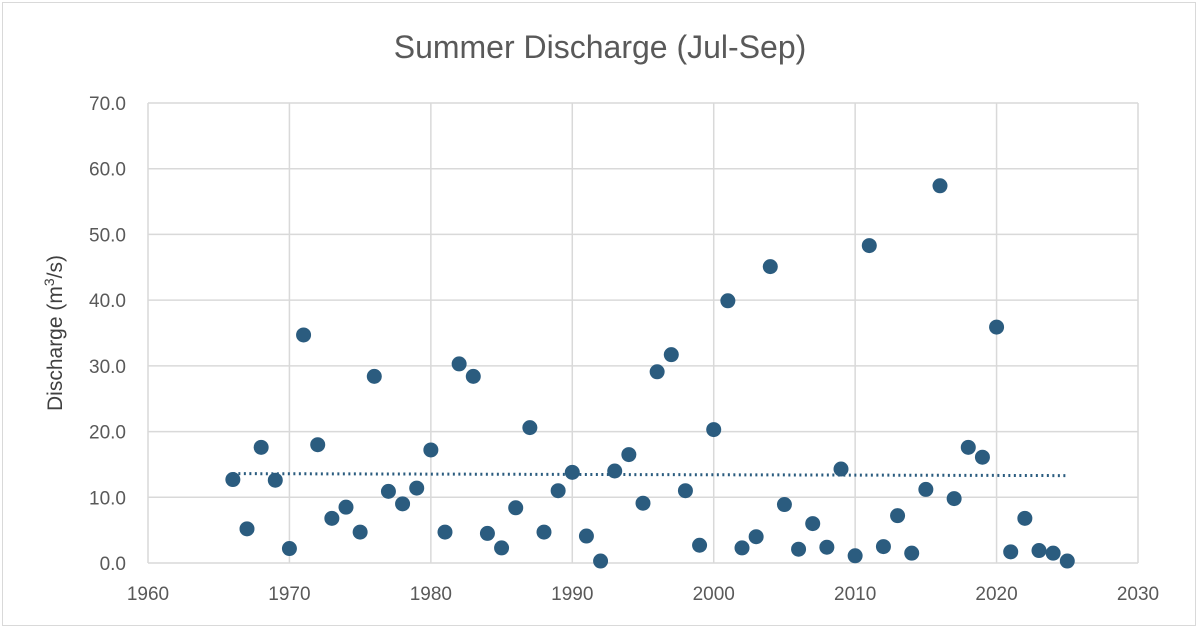 The width and height of the screenshot is (1200, 630). What do you see at coordinates (714, 594) in the screenshot?
I see `x-tick-label: 2000` at bounding box center [714, 594].